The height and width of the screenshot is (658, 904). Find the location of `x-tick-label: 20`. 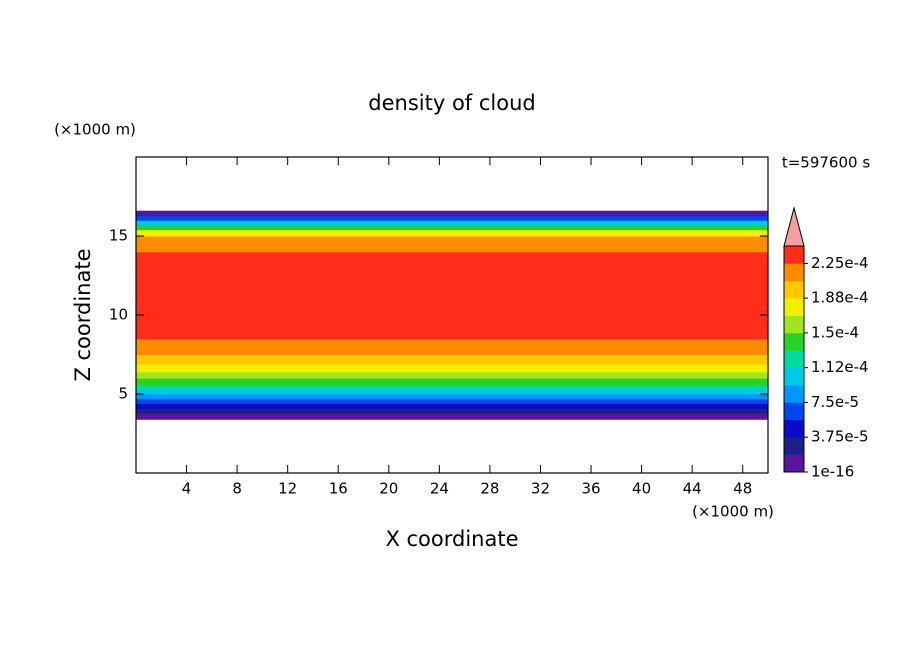

x-tick-label: 20 is located at coordinates (388, 489).